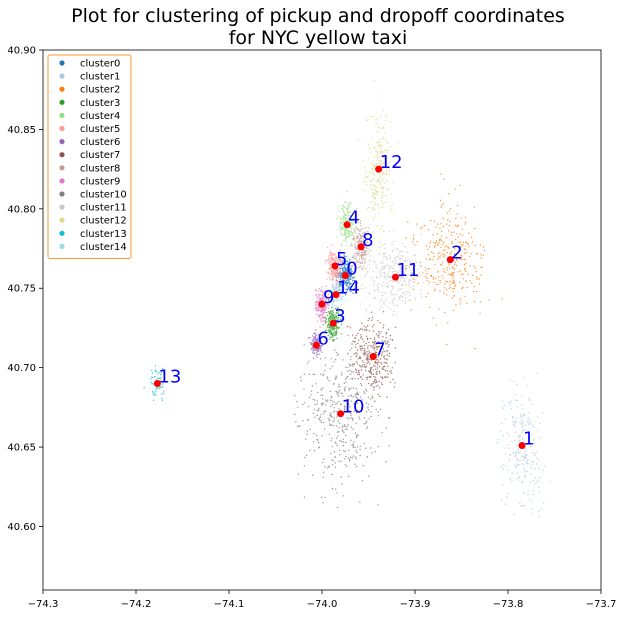  Describe the element at coordinates (408, 270) in the screenshot. I see `centroid-label-11: 11` at that location.